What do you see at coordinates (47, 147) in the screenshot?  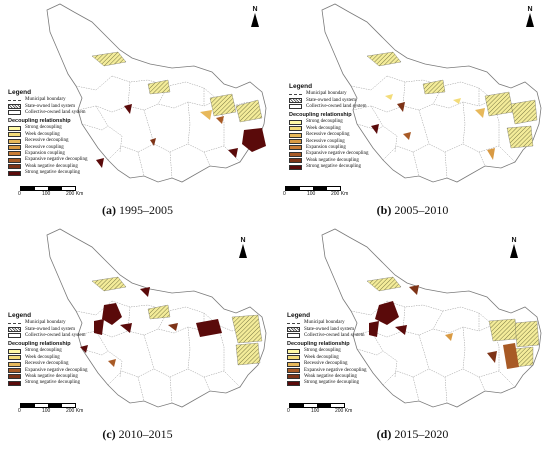 I see `legend-class-row: Recessive coupling` at bounding box center [47, 147].